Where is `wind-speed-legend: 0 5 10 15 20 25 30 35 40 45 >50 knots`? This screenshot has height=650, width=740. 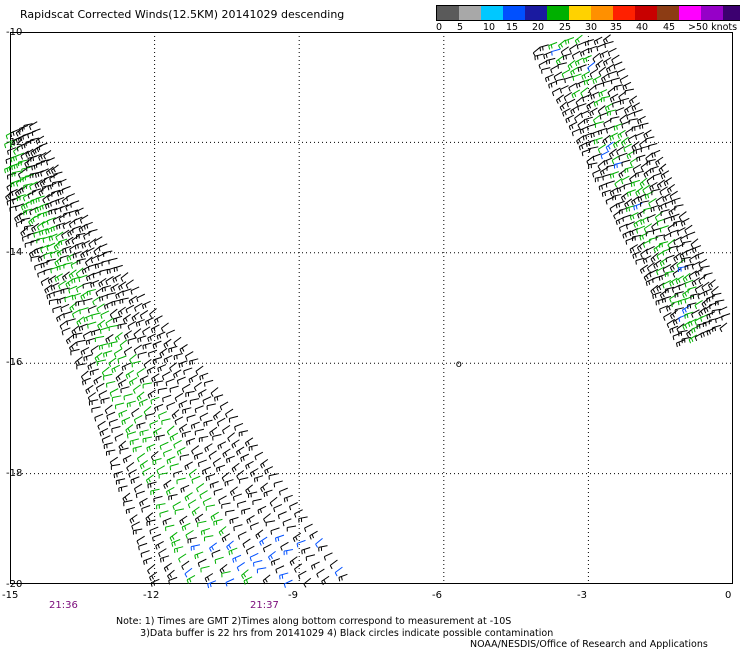 wind-speed-legend: 0 5 10 15 20 25 30 35 40 45 >50 knots is located at coordinates (588, 19).